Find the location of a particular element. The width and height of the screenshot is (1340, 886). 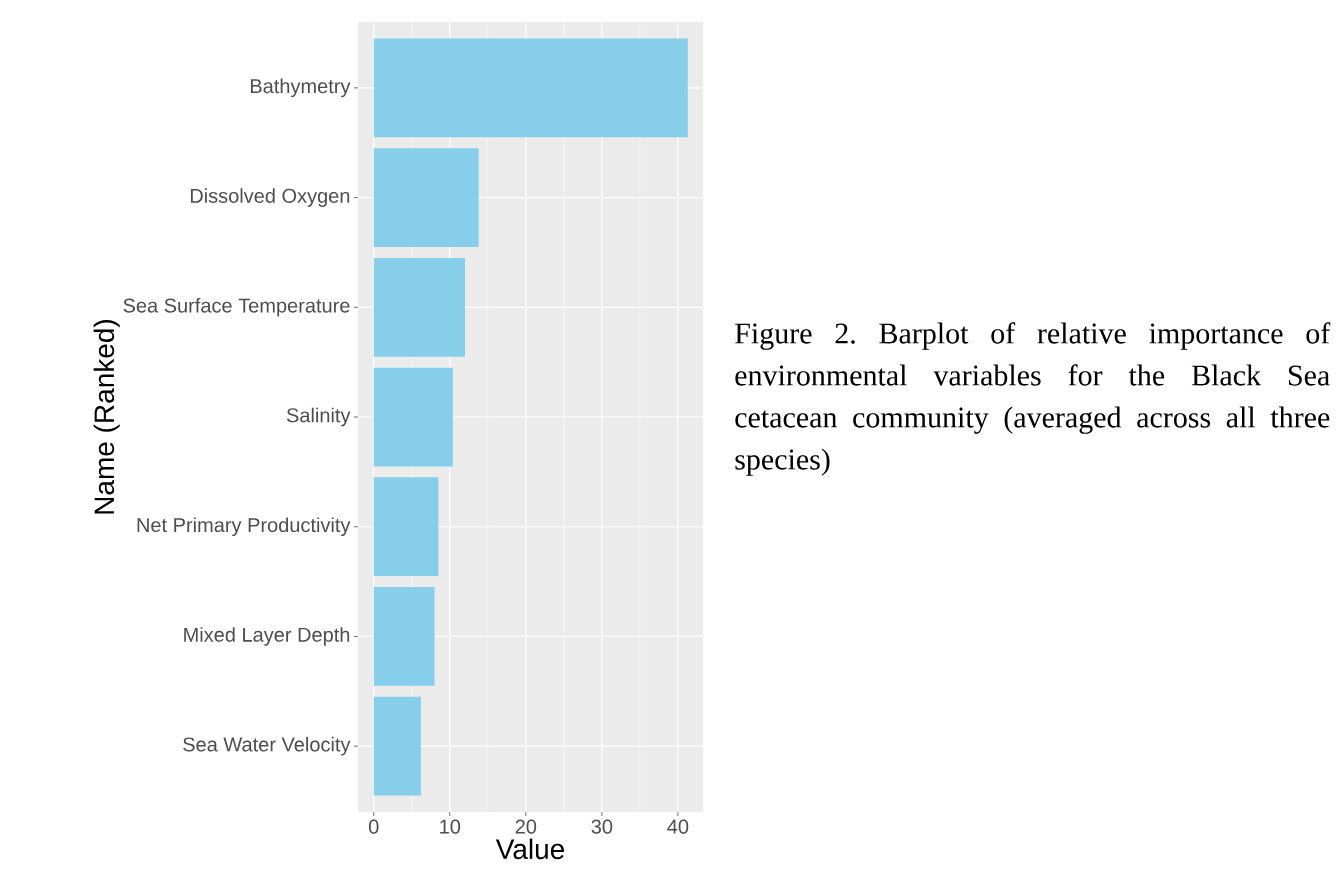

x-tick-label: 0 is located at coordinates (373, 826).